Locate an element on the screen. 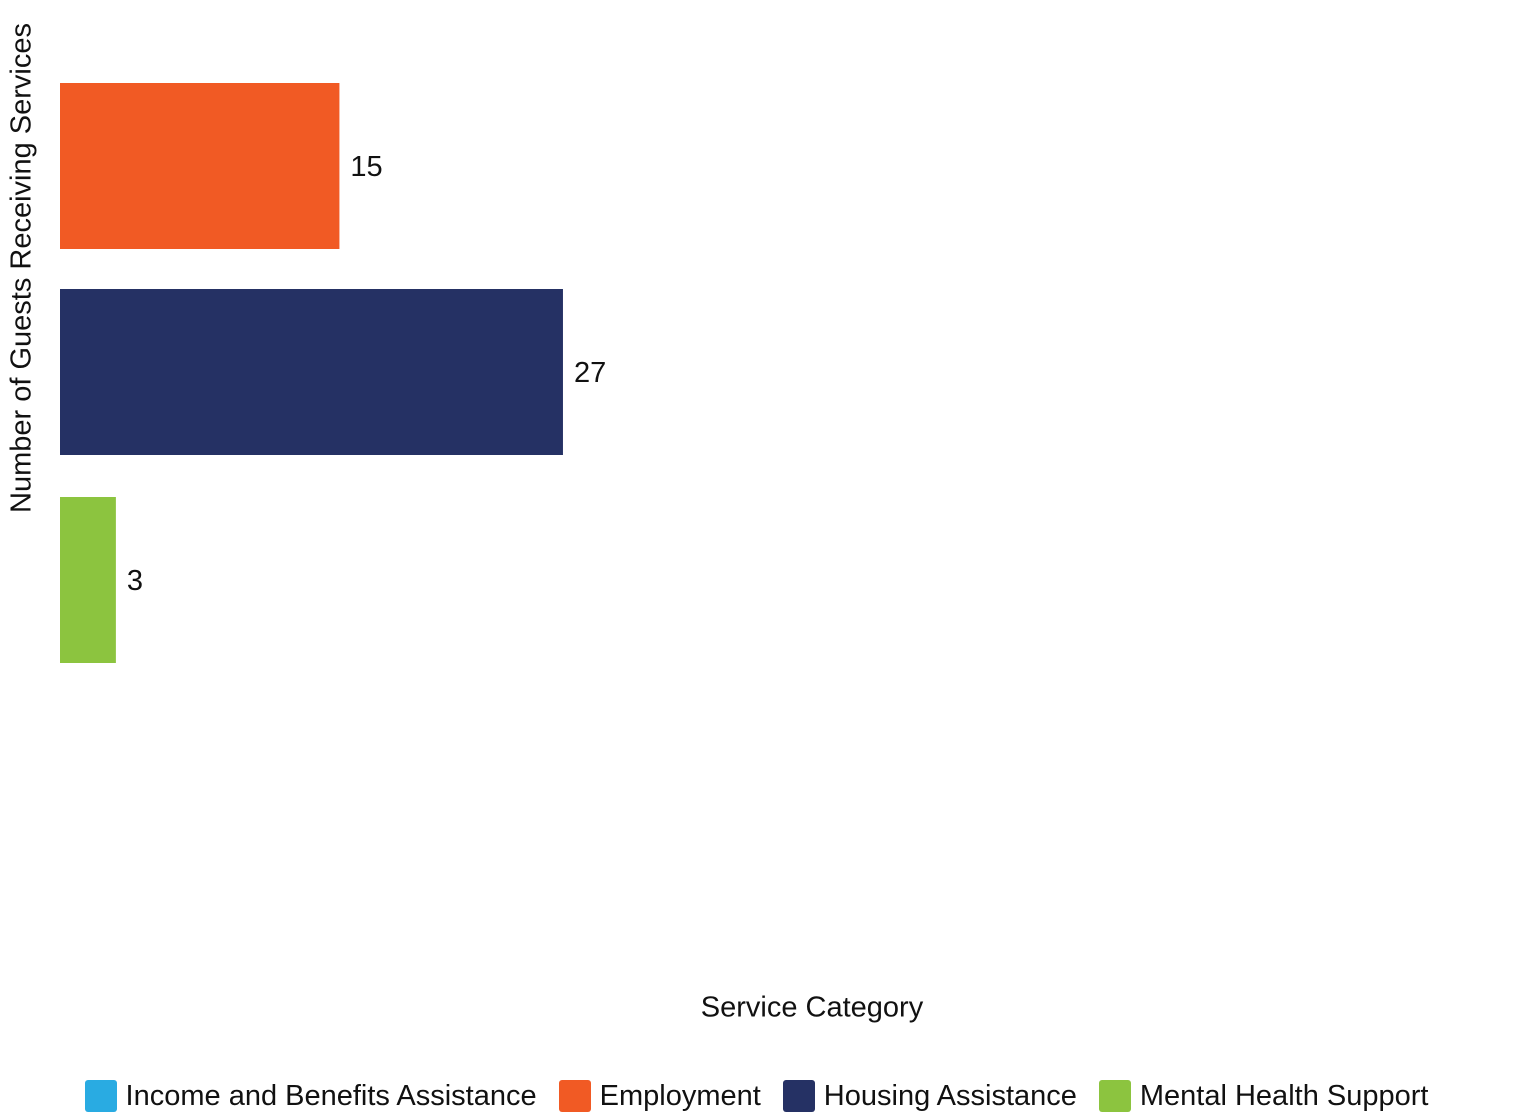 The width and height of the screenshot is (1513, 1116). legend-item-employment: Employment is located at coordinates (659, 1096).